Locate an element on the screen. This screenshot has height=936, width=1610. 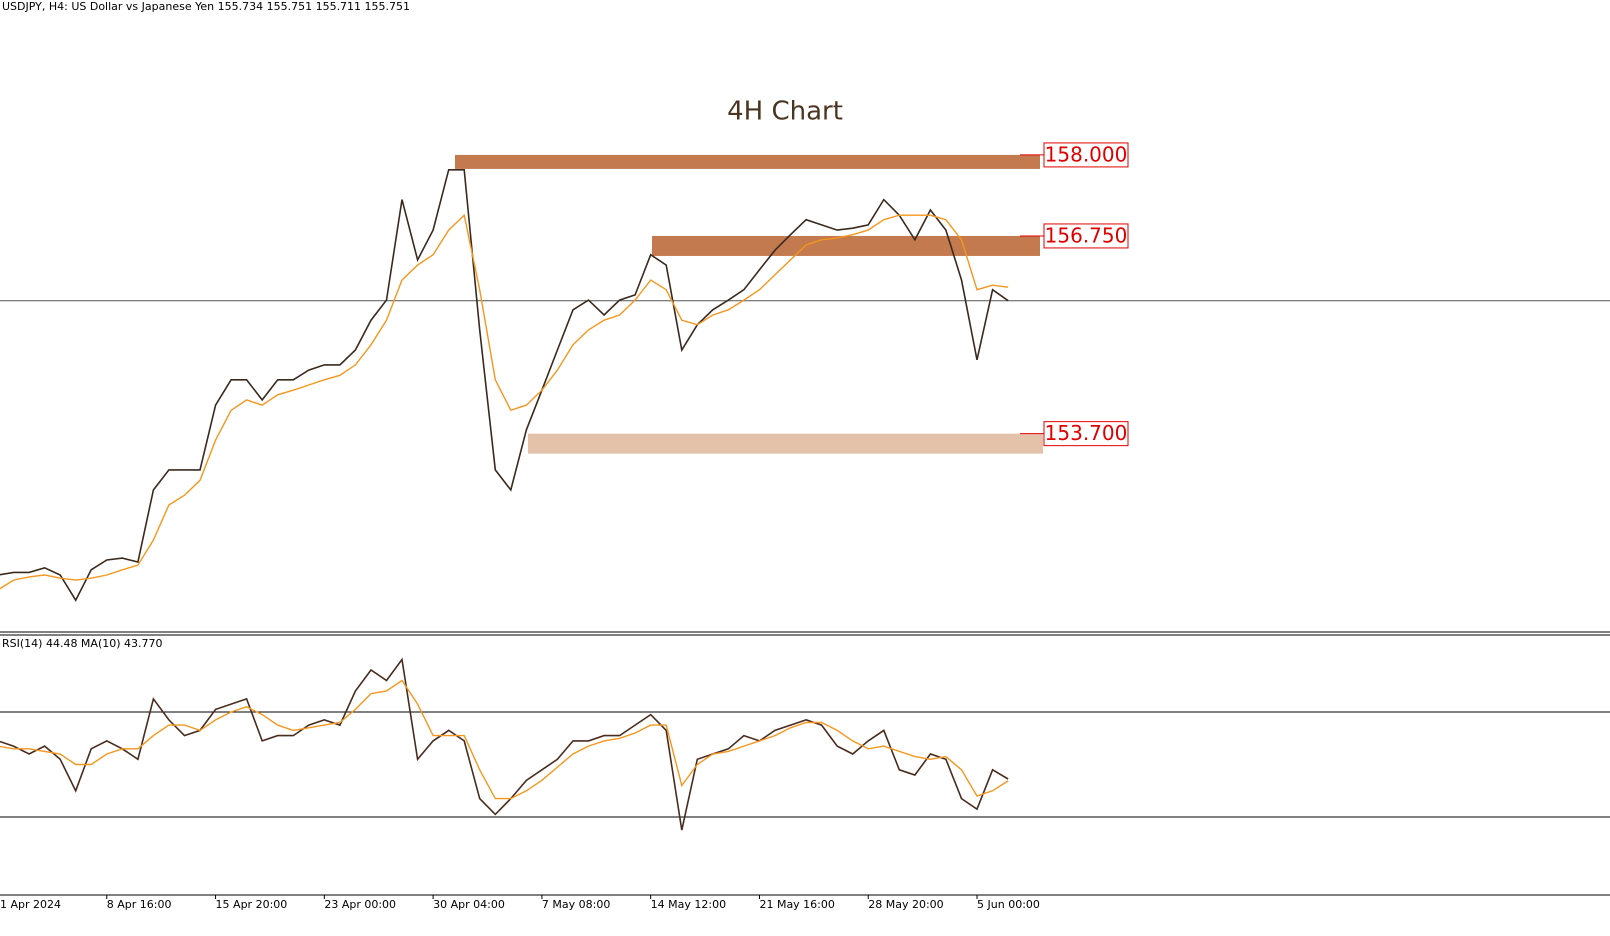
chart-title: 4H Chart is located at coordinates (785, 112).